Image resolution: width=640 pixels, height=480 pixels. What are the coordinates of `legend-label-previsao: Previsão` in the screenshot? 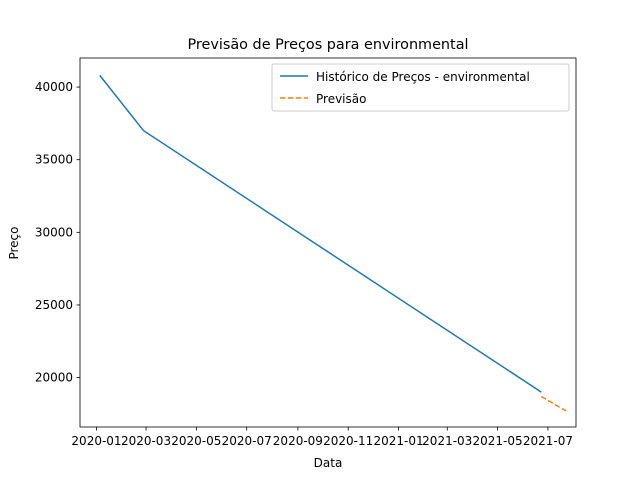 It's located at (341, 99).